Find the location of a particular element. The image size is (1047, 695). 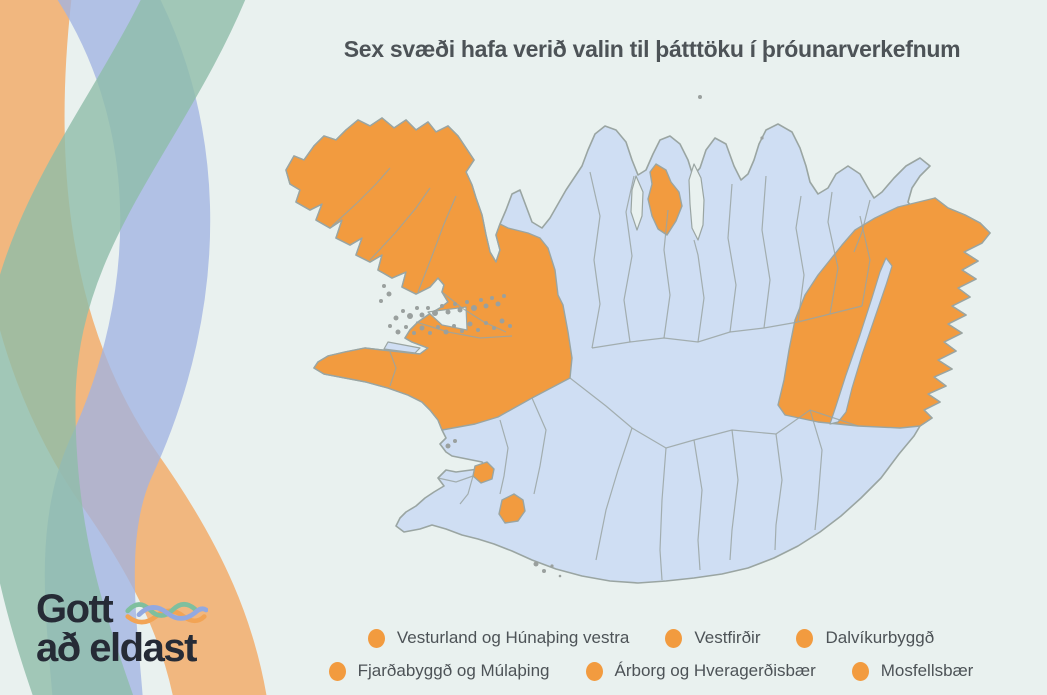

legend-label: Dalvíkurbyggð is located at coordinates (880, 637).